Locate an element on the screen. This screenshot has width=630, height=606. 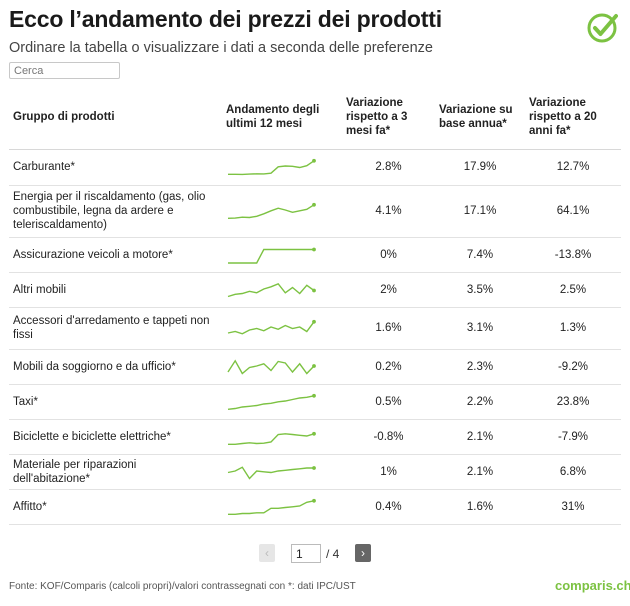
change-20y-cell: 12.7% is located at coordinates (573, 167).